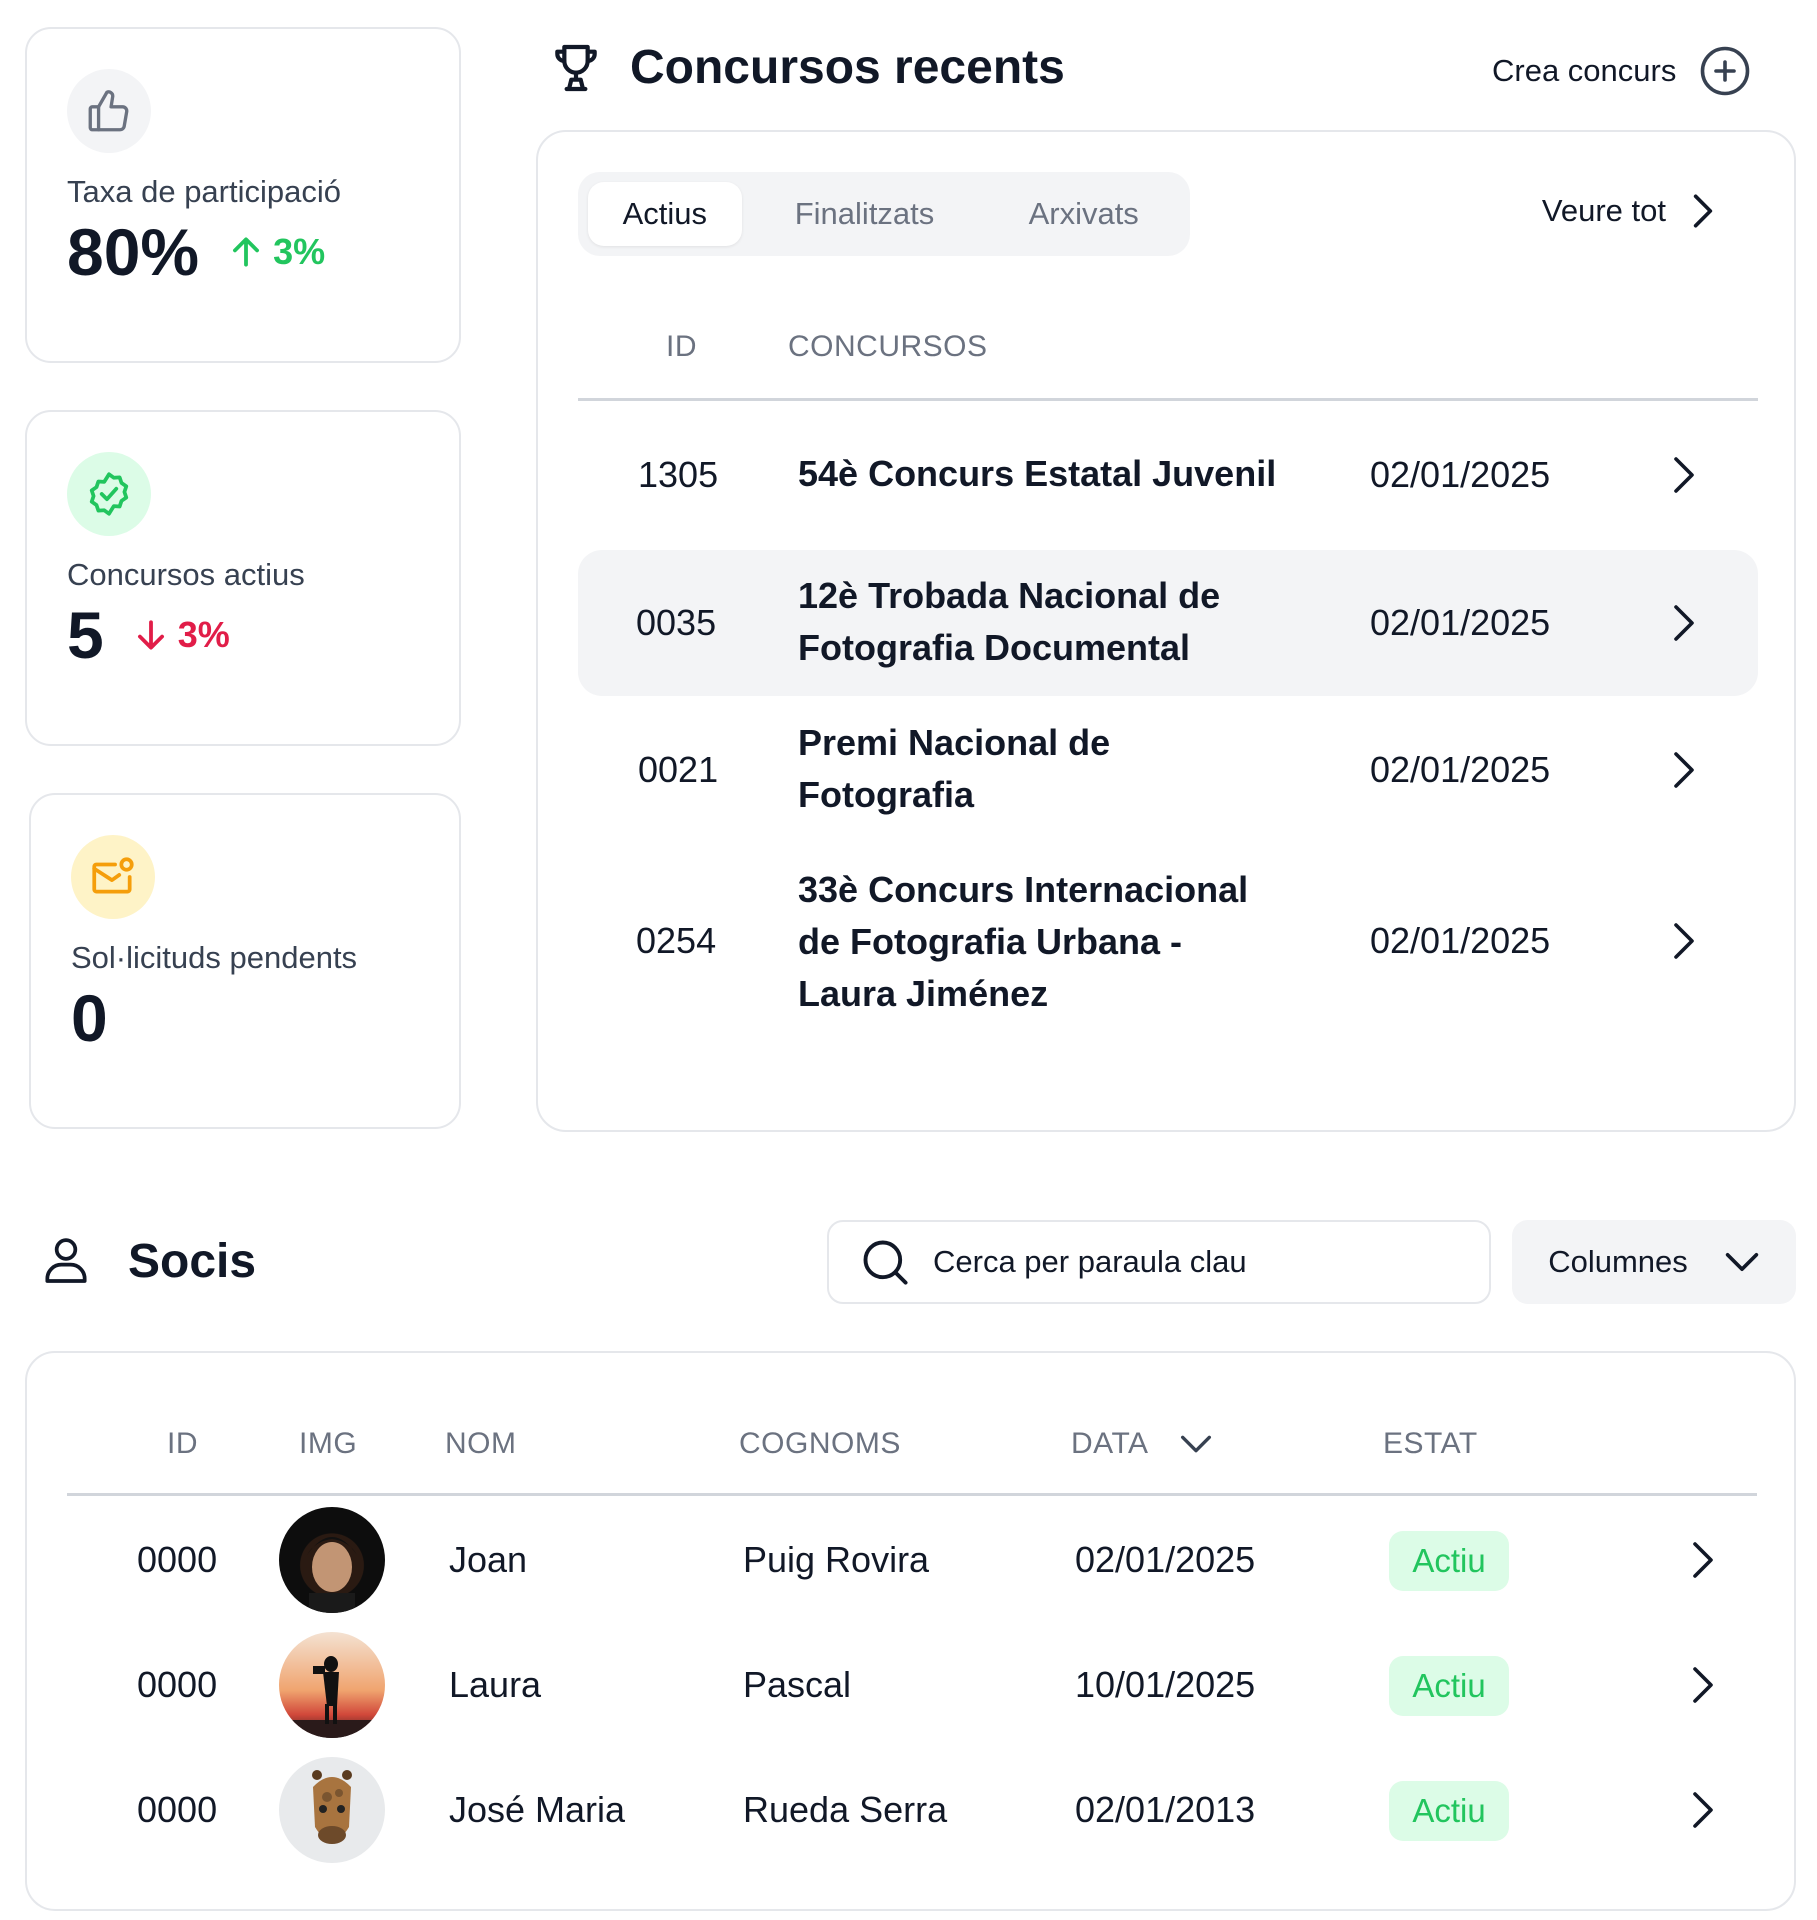 This screenshot has width=1817, height=1920. What do you see at coordinates (113, 877) in the screenshot?
I see `mail-notification-icon` at bounding box center [113, 877].